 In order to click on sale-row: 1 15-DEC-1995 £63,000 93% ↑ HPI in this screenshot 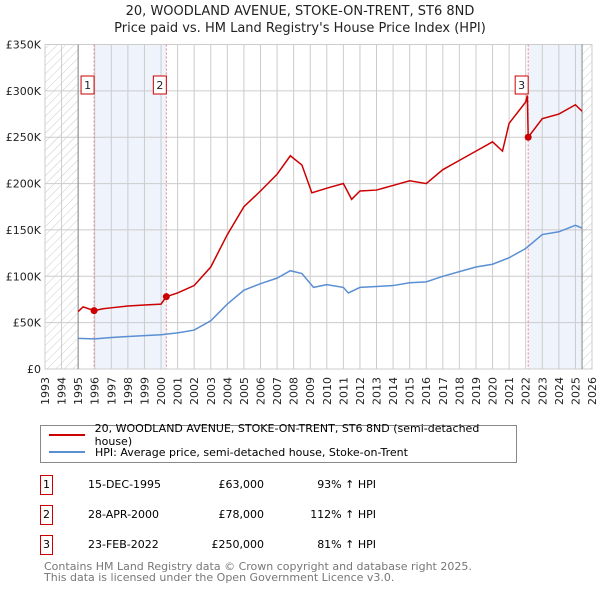, I will do `click(240, 485)`.